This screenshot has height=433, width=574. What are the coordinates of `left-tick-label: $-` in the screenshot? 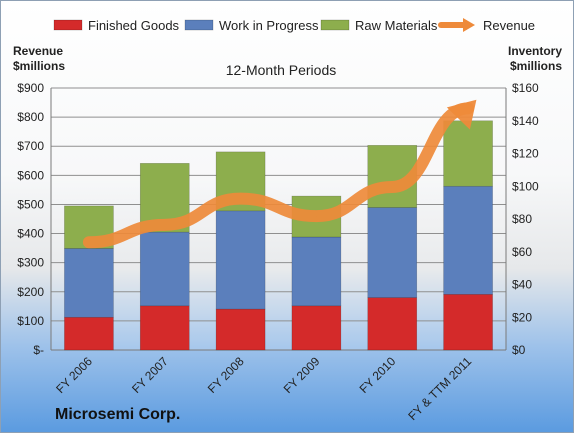 It's located at (38, 350).